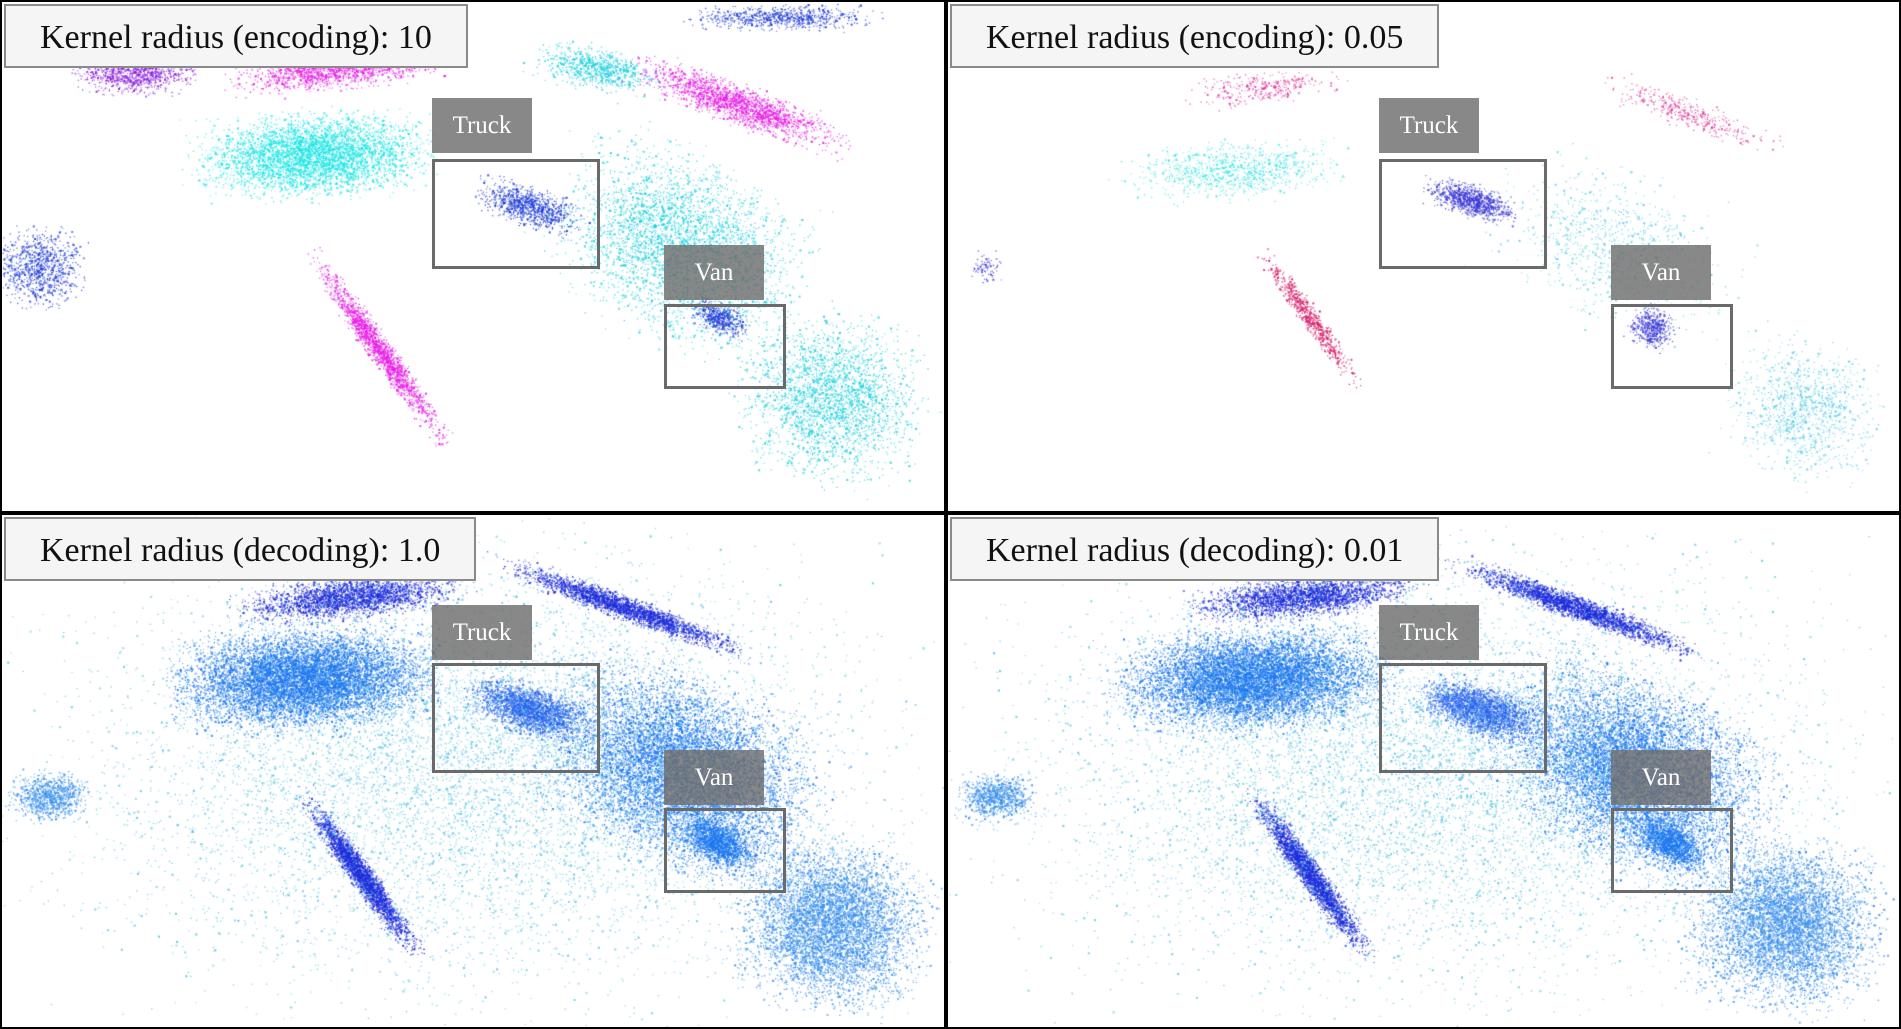 The image size is (1901, 1029). Describe the element at coordinates (236, 36) in the screenshot. I see `panel-title: Kernel radius (encoding): 10` at that location.